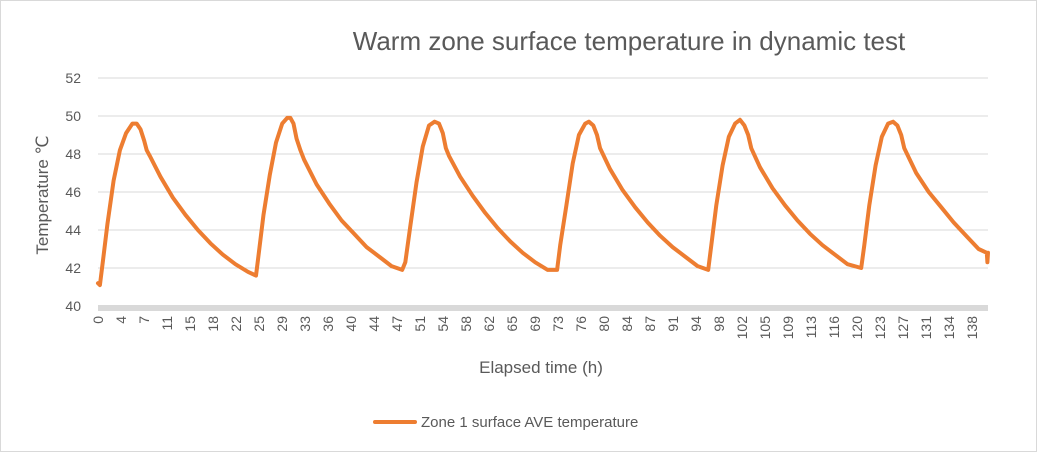  I want to click on x-tick-label: 102, so click(742, 328).